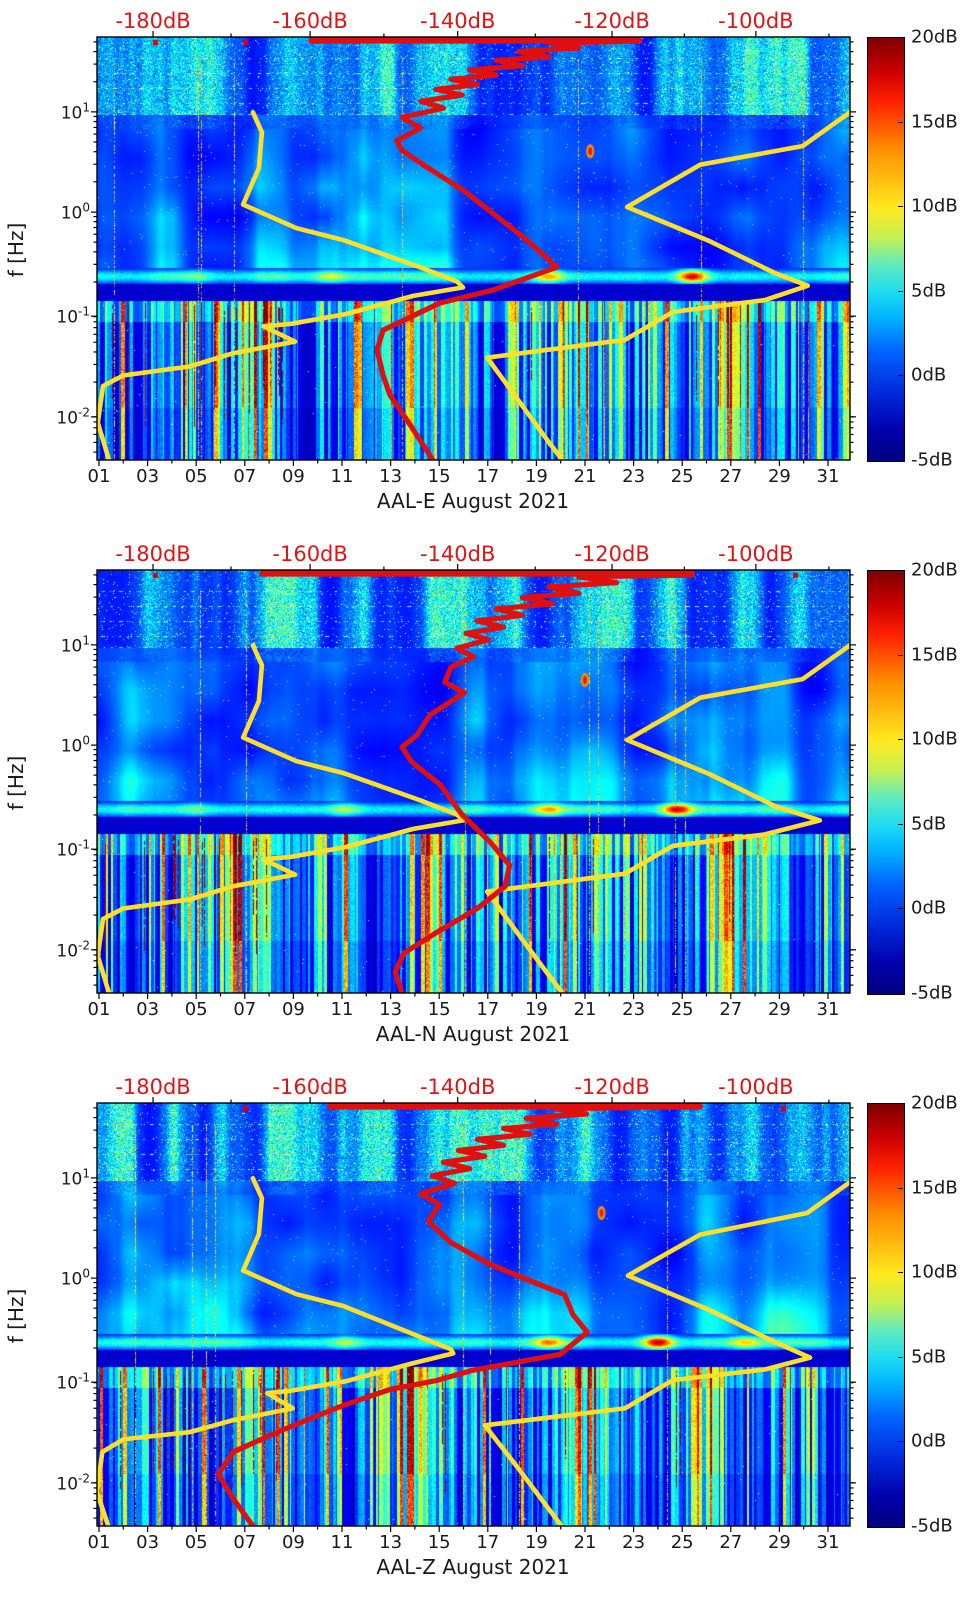 Image resolution: width=962 pixels, height=1599 pixels. What do you see at coordinates (473, 501) in the screenshot?
I see `panel-title: AAL-E August 2021` at bounding box center [473, 501].